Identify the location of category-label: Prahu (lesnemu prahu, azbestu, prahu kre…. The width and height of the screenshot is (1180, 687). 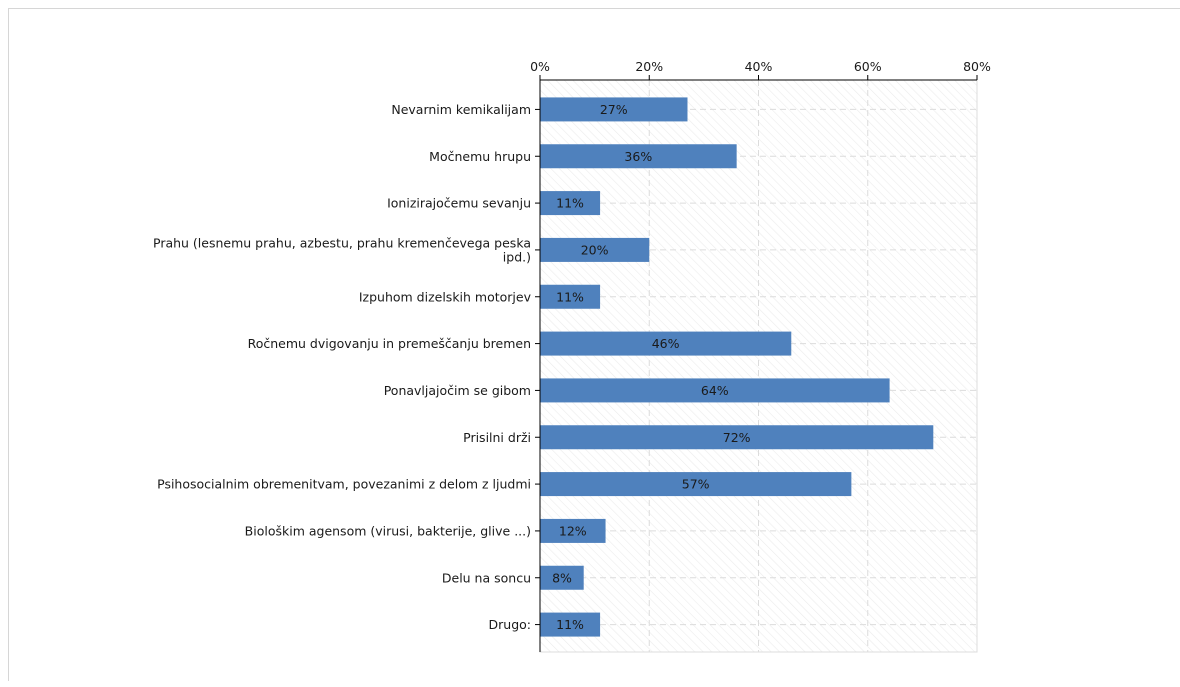
(342, 242).